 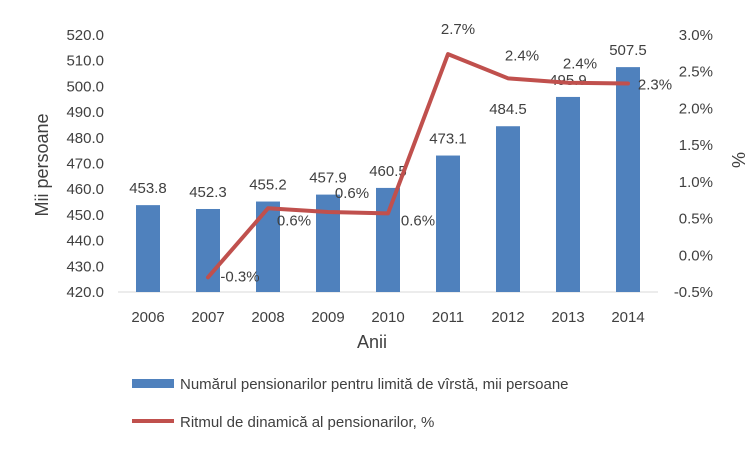 I want to click on y-tick-label: 510.0, so click(x=85, y=61).